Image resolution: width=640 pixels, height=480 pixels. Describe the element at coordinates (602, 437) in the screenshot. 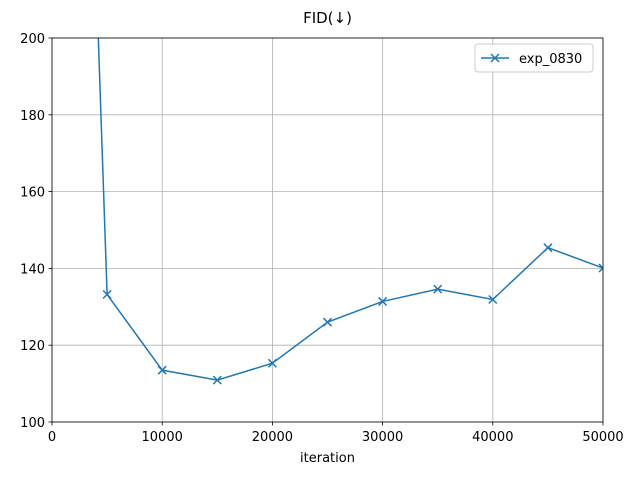

I see `x-tick-label: 50000` at that location.